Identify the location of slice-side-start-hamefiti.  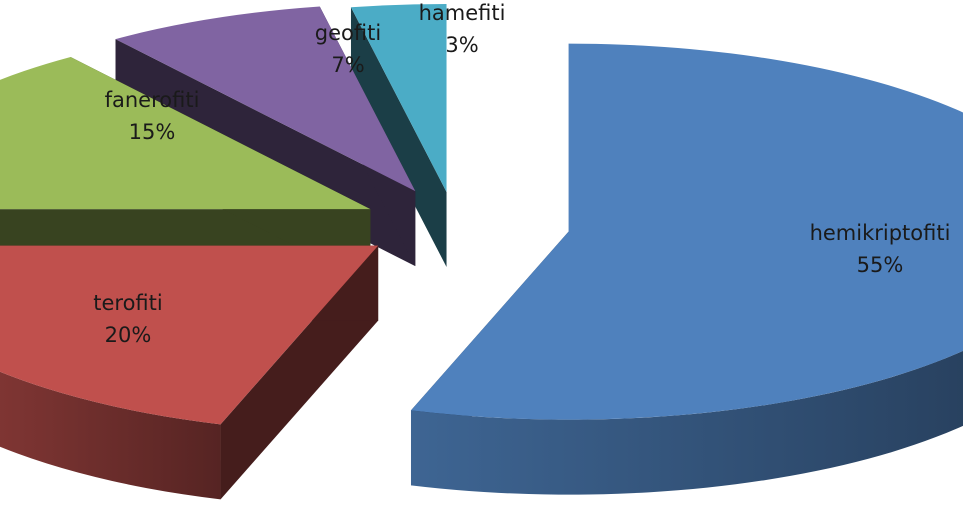
(398, 137).